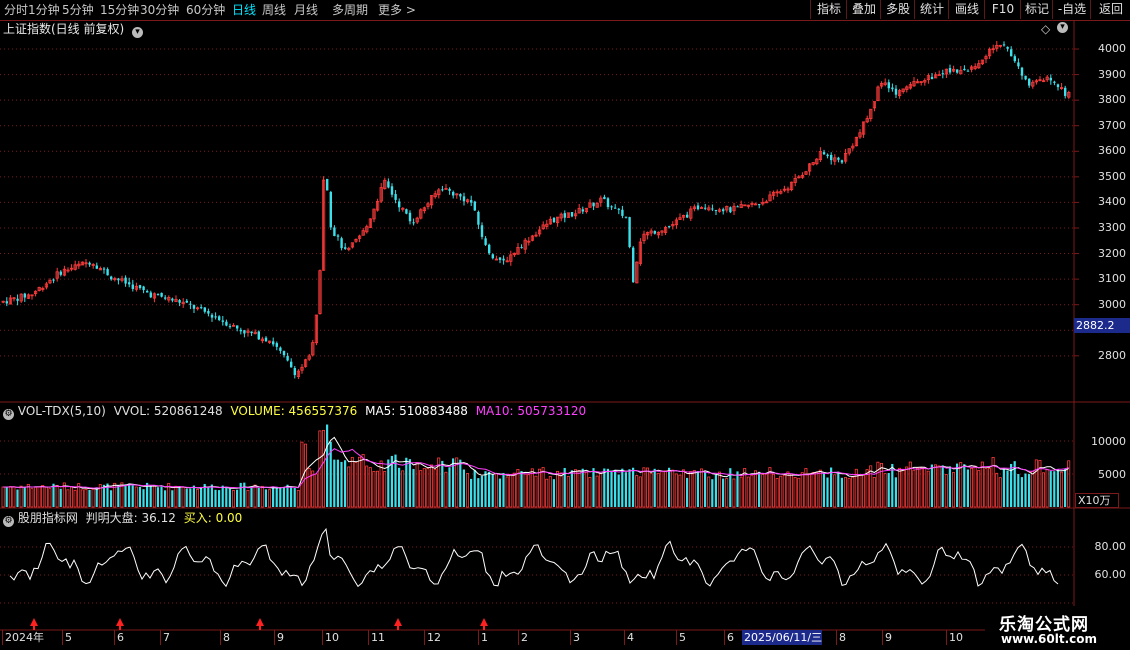 The width and height of the screenshot is (1130, 650). I want to click on diamond-icon: ◇, so click(1046, 29).